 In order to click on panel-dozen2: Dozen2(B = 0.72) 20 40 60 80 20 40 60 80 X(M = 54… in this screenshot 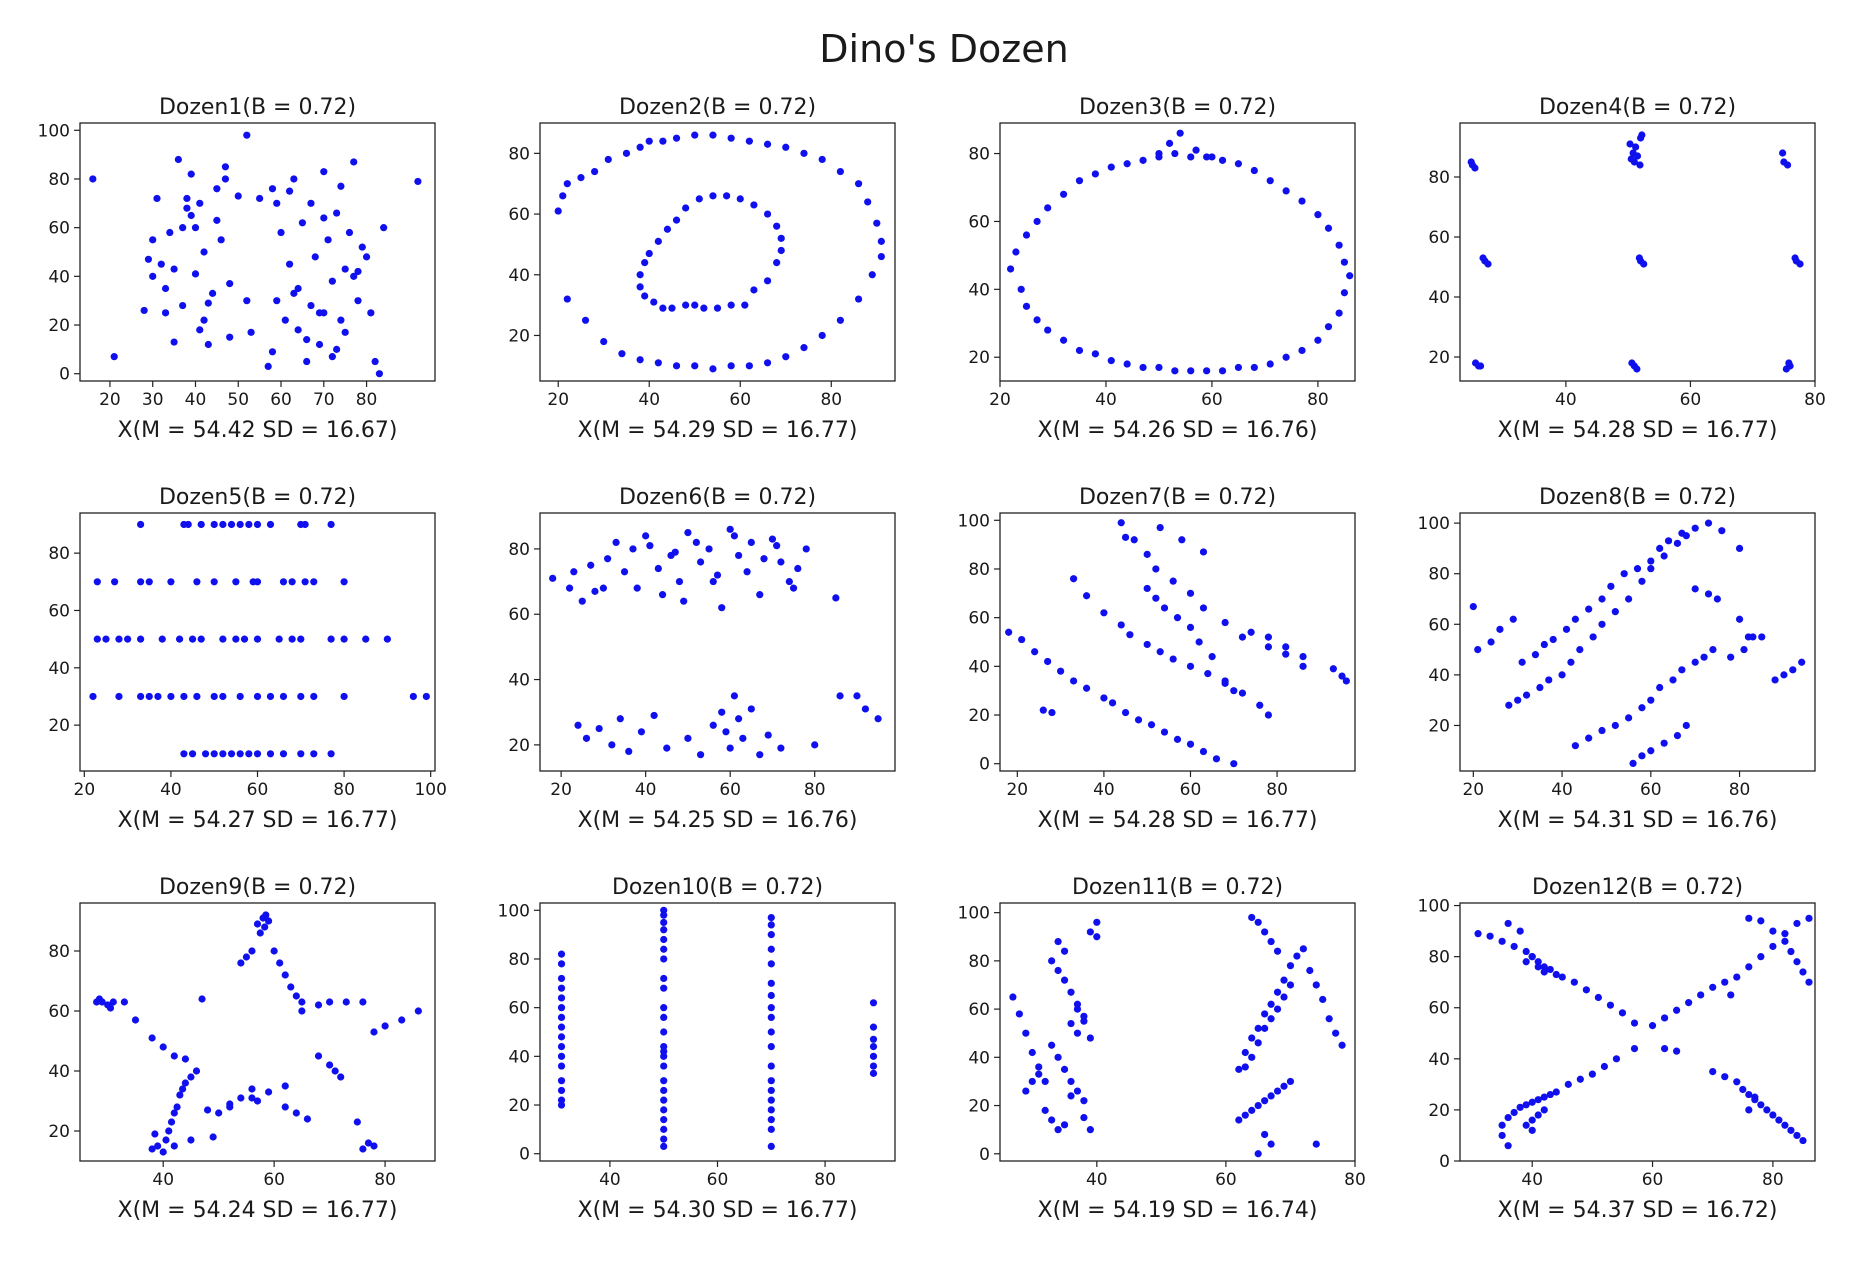, I will do `click(702, 269)`.